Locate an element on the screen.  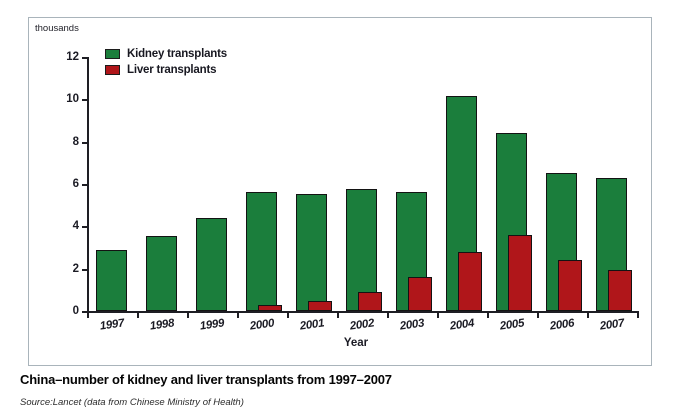
liver-bar-2000 is located at coordinates (270, 307).